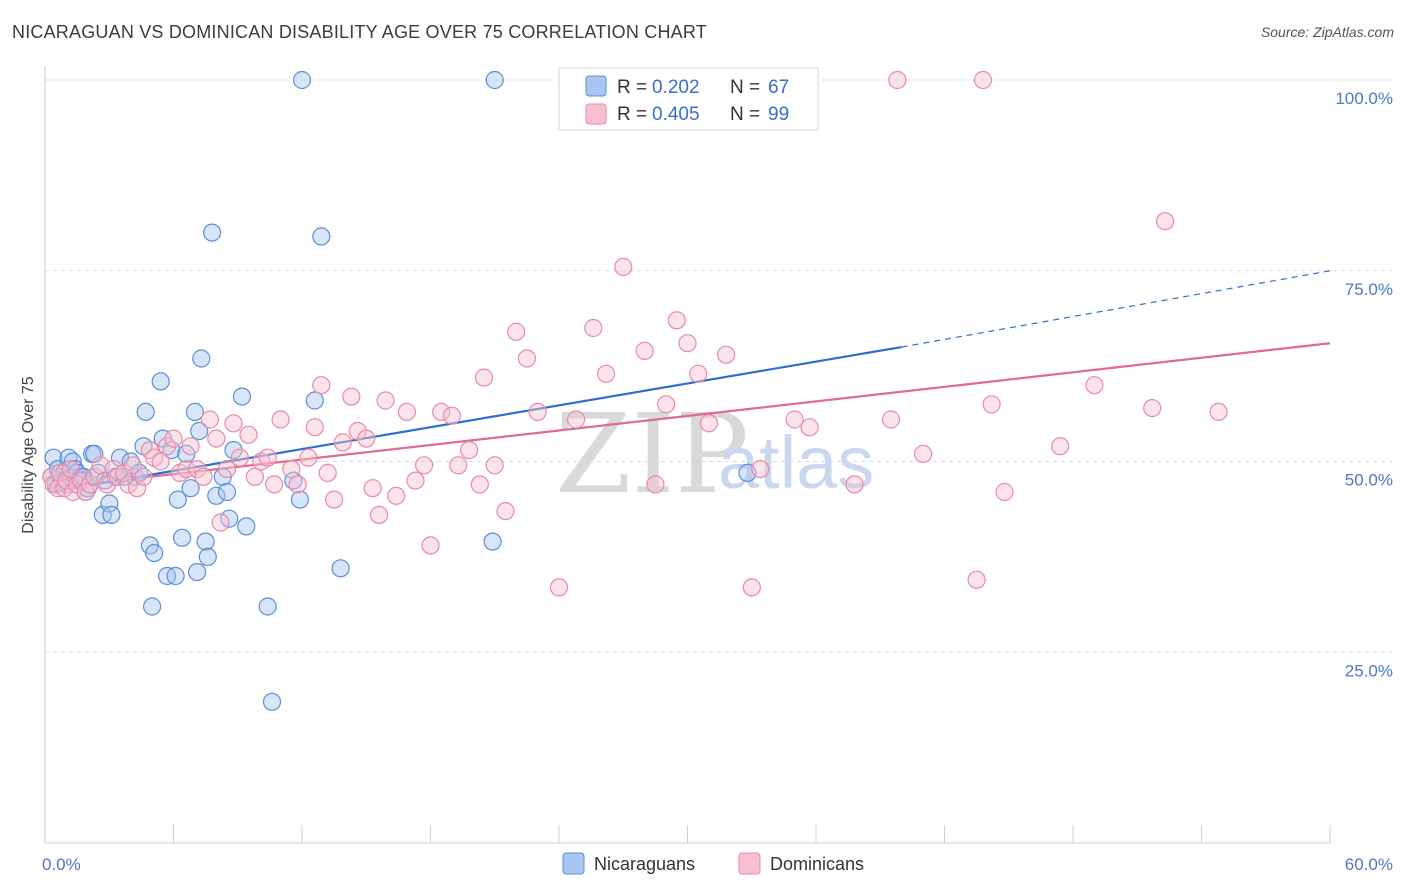  I want to click on legend-r-label-2: R =, so click(632, 114).